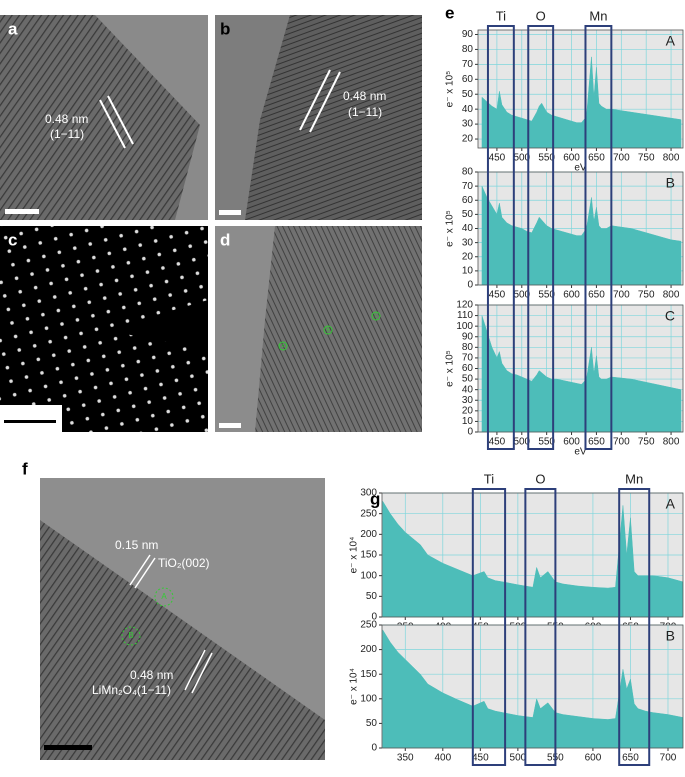 Image resolution: width=685 pixels, height=777 pixels. What do you see at coordinates (634, 478) in the screenshot?
I see `edge-label: Mn` at bounding box center [634, 478].